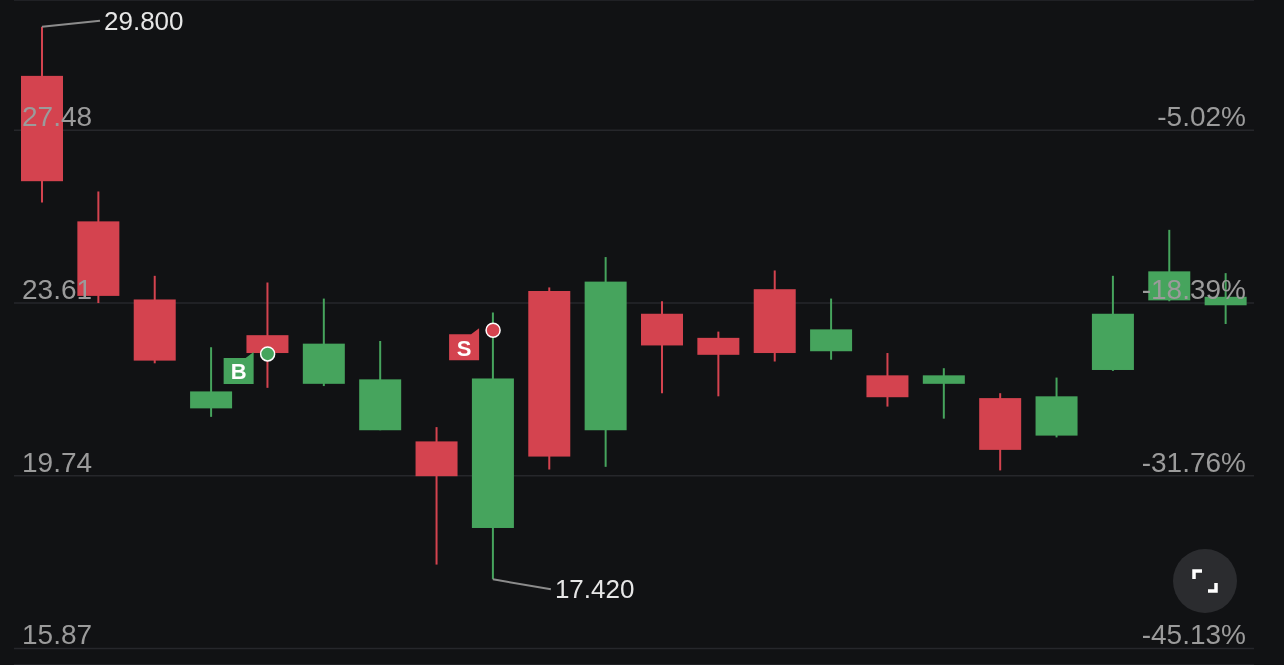 Image resolution: width=1284 pixels, height=665 pixels. What do you see at coordinates (57, 462) in the screenshot?
I see `y-tick-label: 19.74` at bounding box center [57, 462].